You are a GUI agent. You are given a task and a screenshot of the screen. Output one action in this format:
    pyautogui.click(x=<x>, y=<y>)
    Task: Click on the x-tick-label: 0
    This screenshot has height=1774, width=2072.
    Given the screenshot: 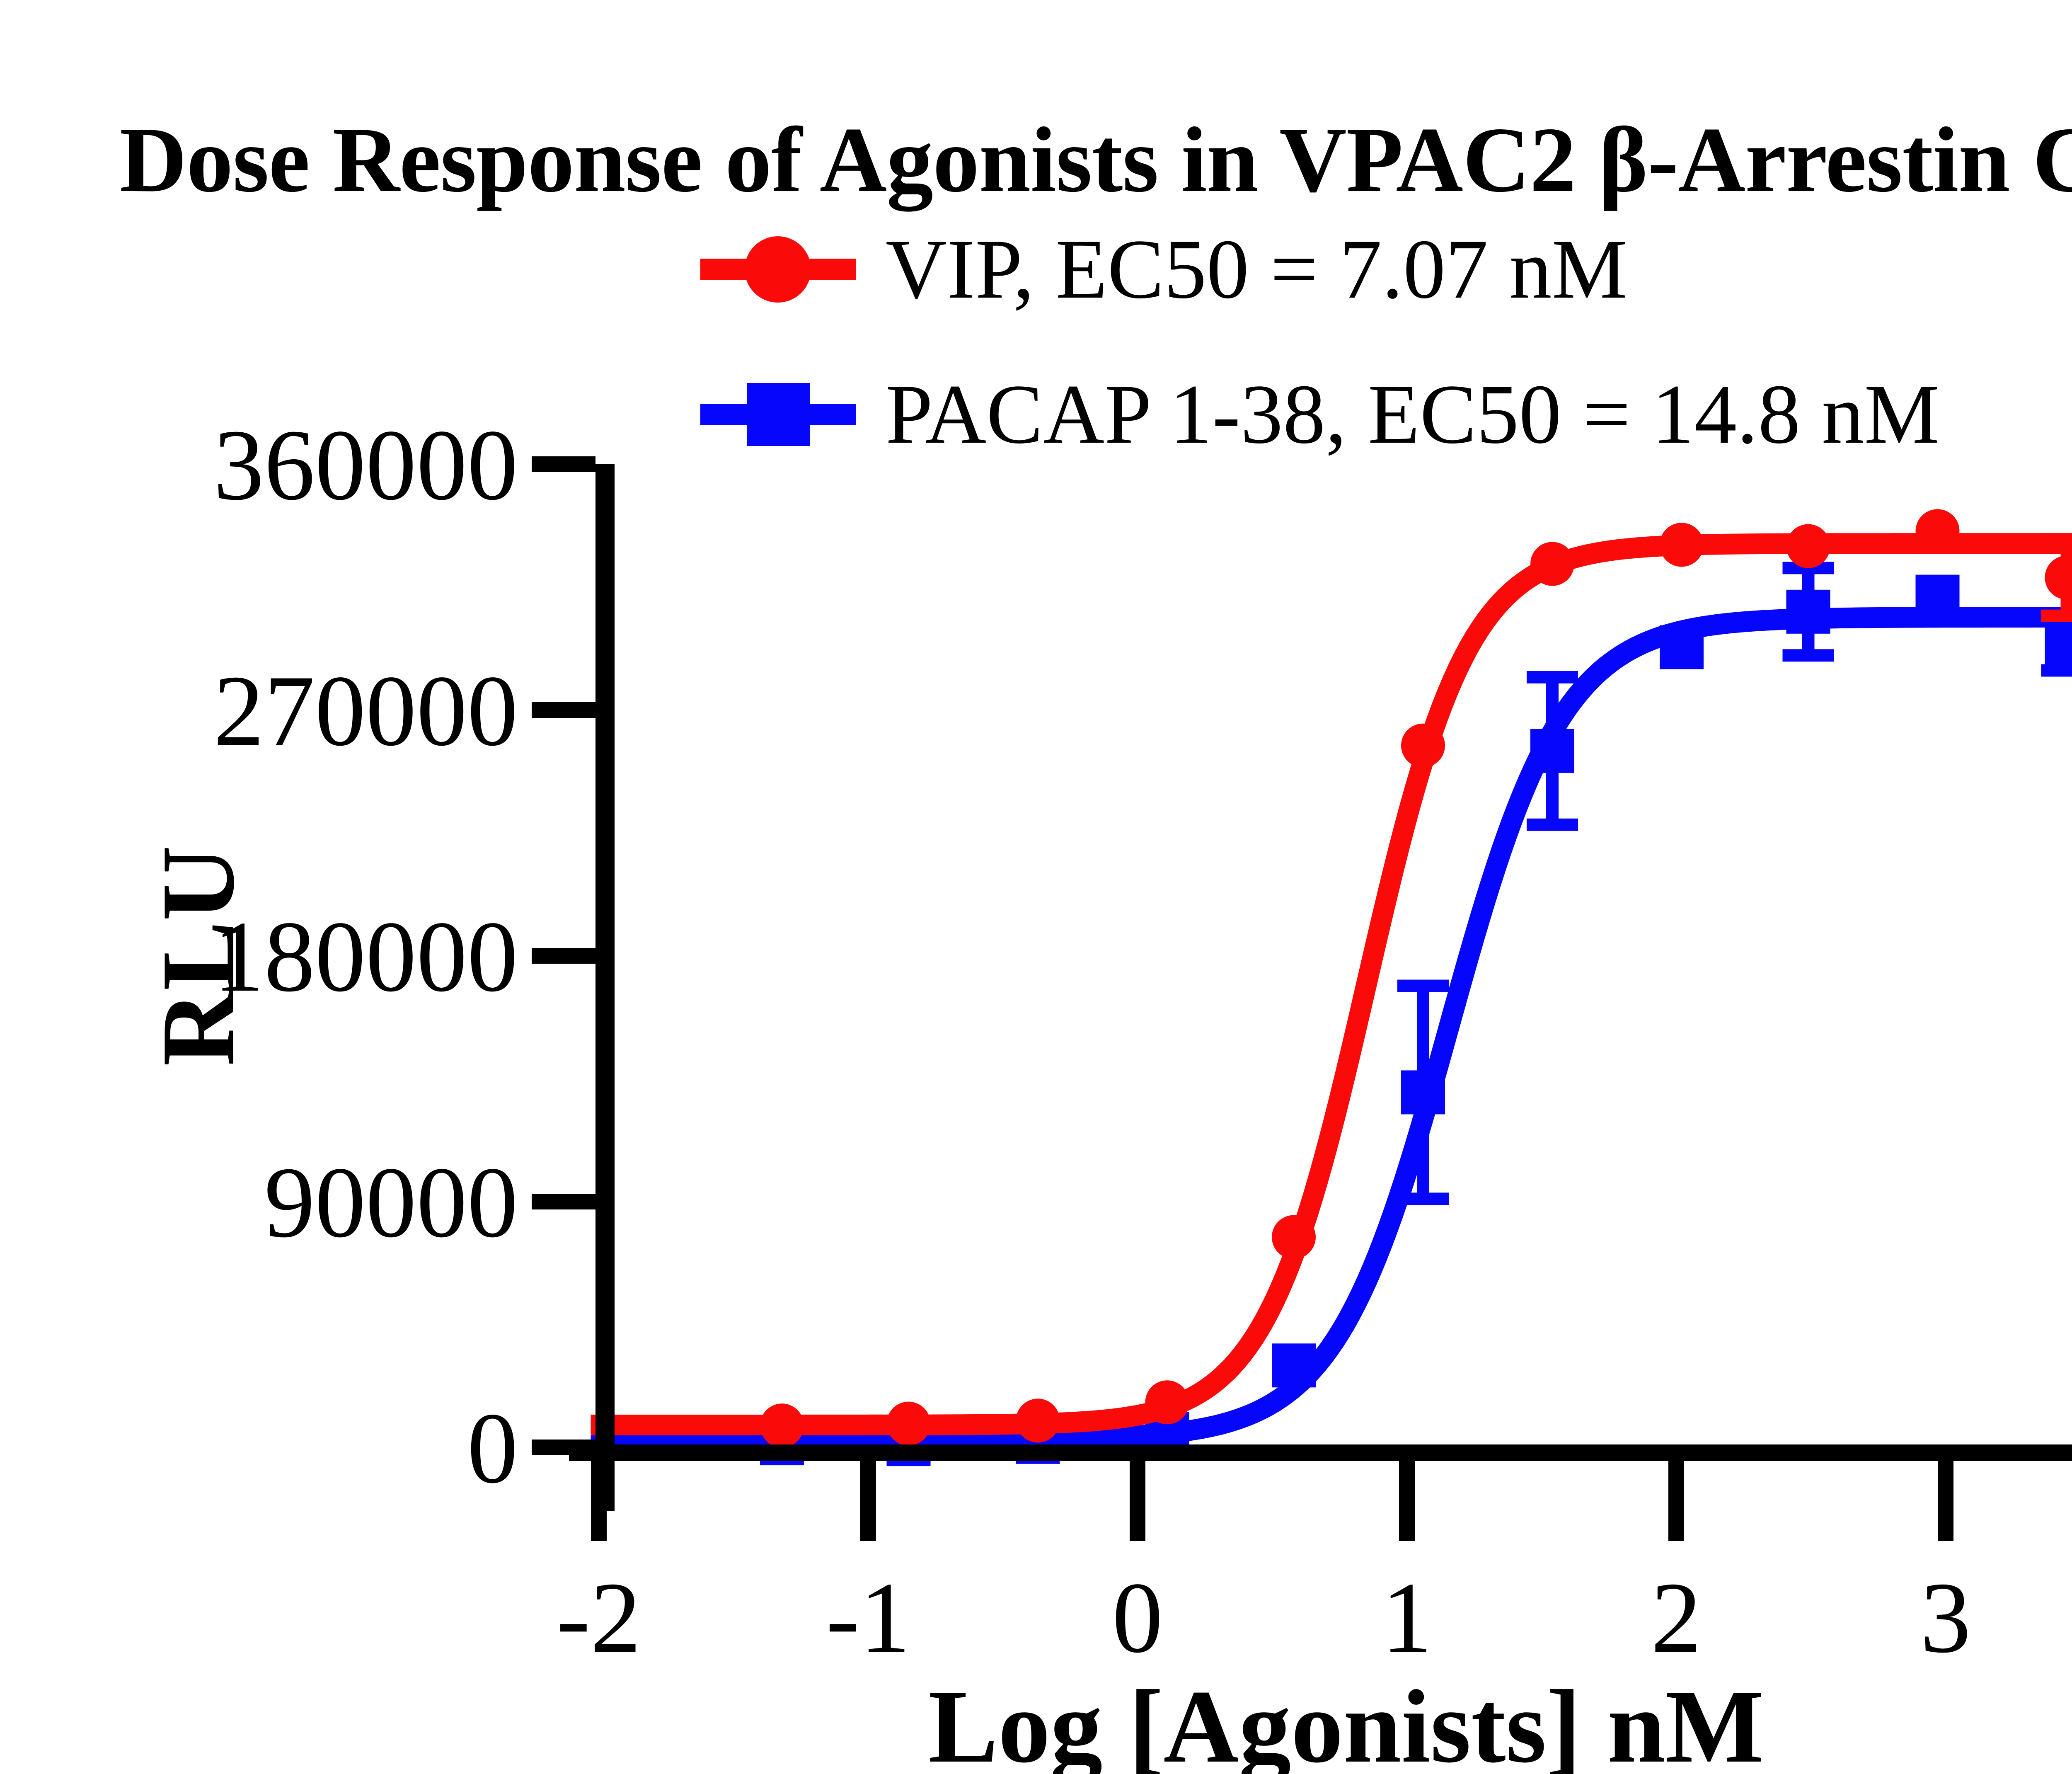 What is the action you would take?
    pyautogui.click(x=1137, y=1617)
    